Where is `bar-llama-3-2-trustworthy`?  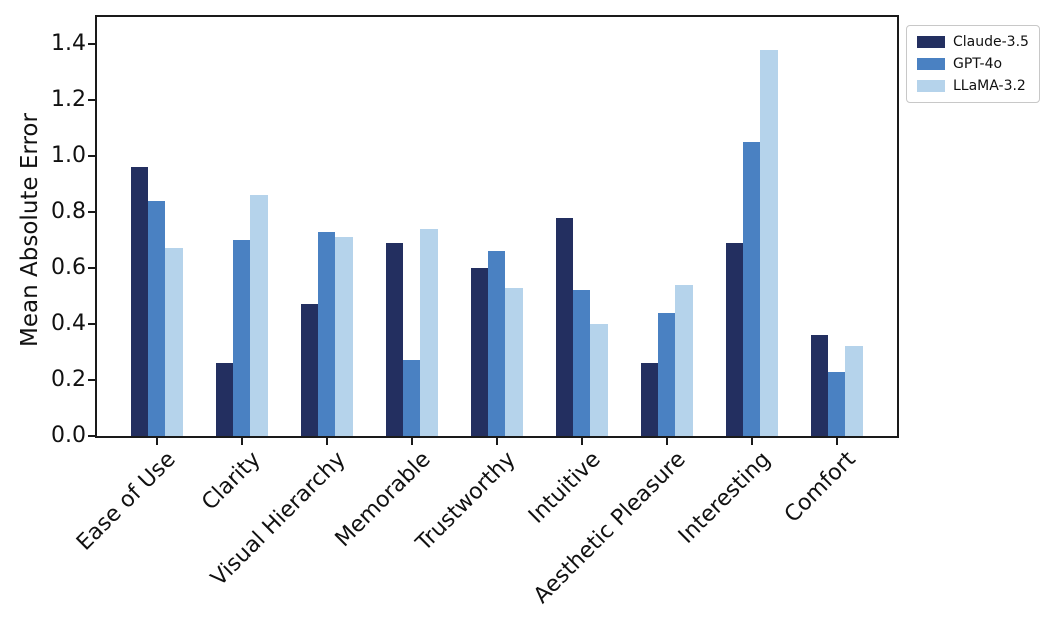
bar-llama-3-2-trustworthy is located at coordinates (514, 361).